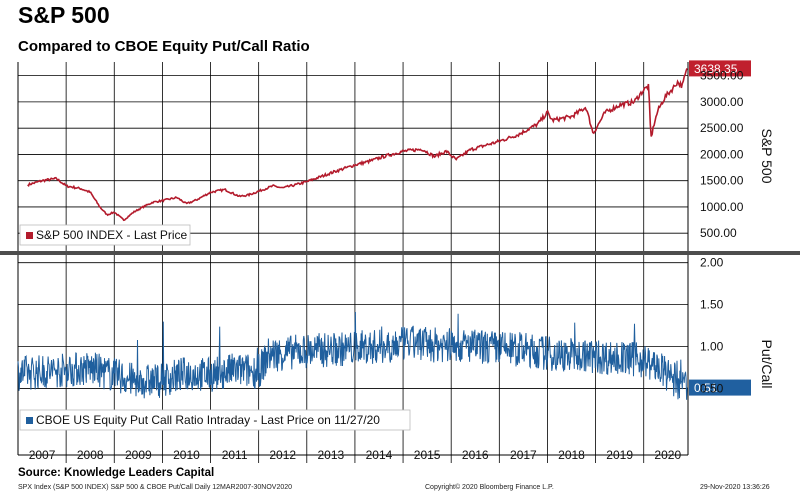  I want to click on spx-last-value-badge, so click(720, 68).